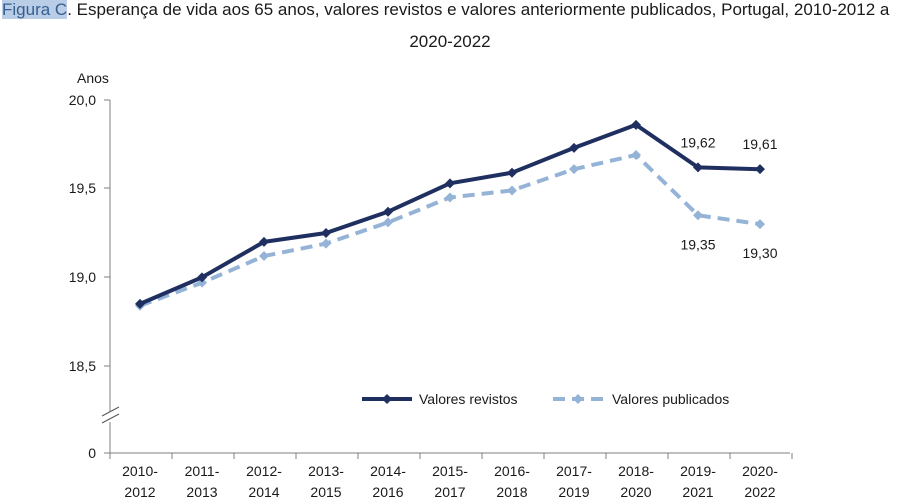 The height and width of the screenshot is (503, 900). I want to click on y-tick-label: 20,0, so click(82, 100).